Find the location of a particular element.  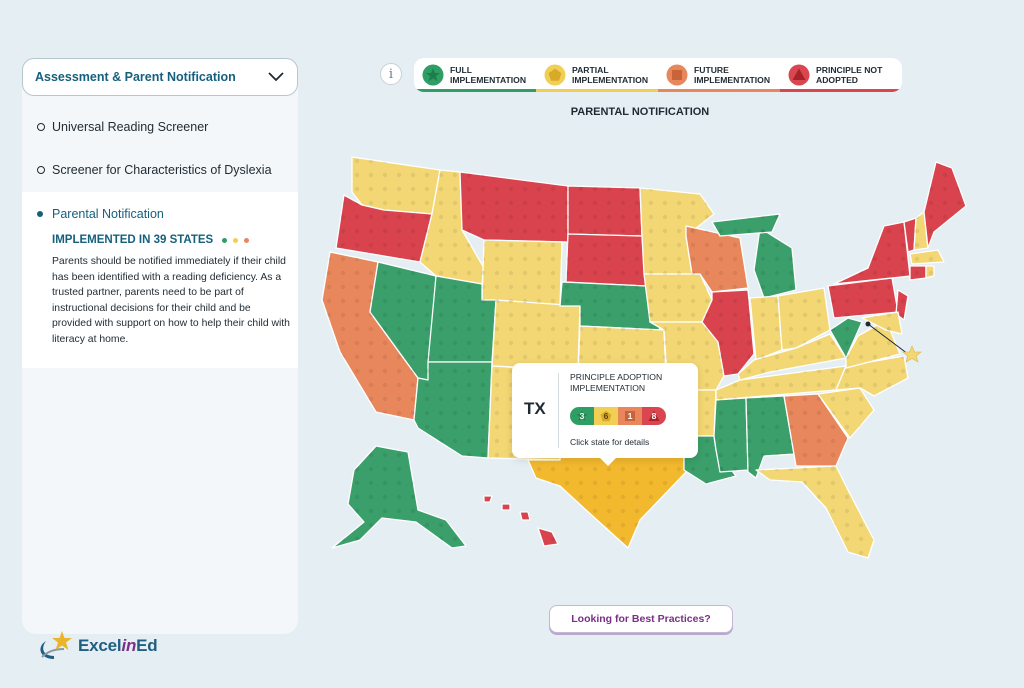

implementation-count: IMPLEMENTED IN 39 STATES is located at coordinates (151, 240).